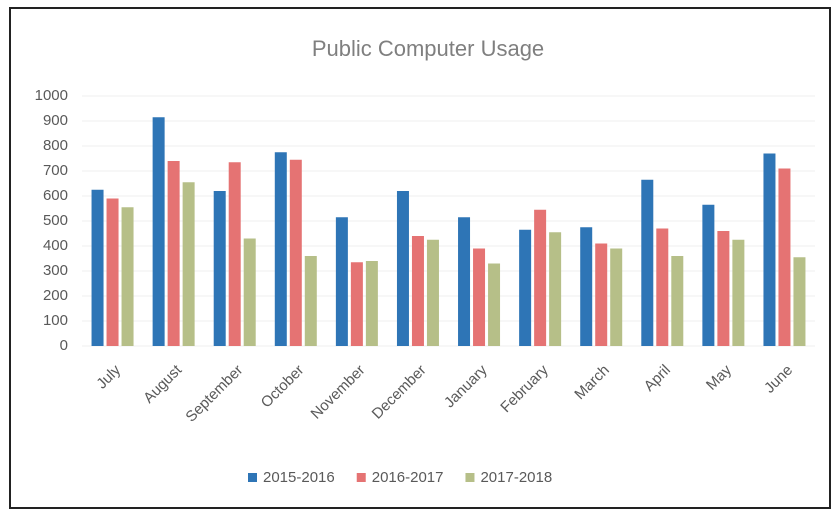 The width and height of the screenshot is (835, 510). I want to click on y-tick-label: 100, so click(55, 320).